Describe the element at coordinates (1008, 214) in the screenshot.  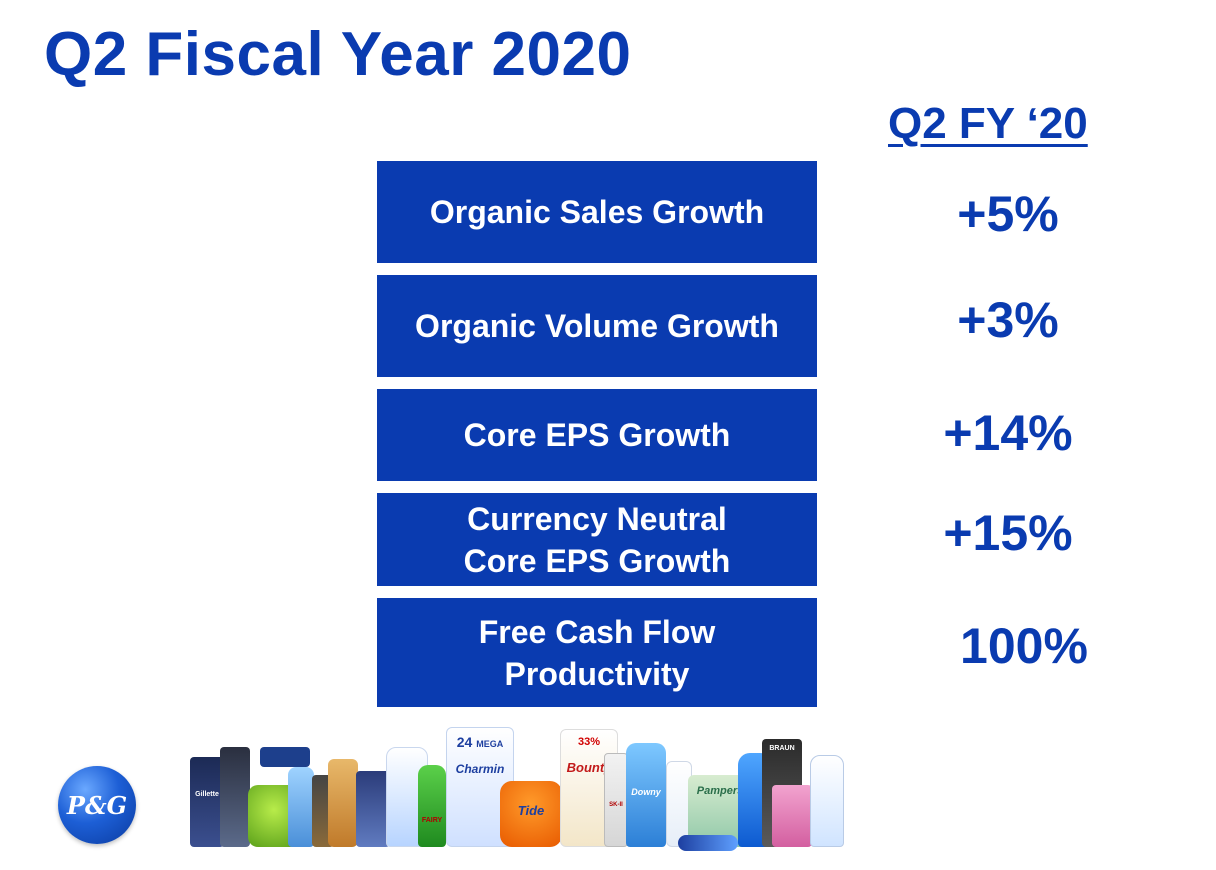
I see `metric-value-organic-sales-growth: +5%` at that location.